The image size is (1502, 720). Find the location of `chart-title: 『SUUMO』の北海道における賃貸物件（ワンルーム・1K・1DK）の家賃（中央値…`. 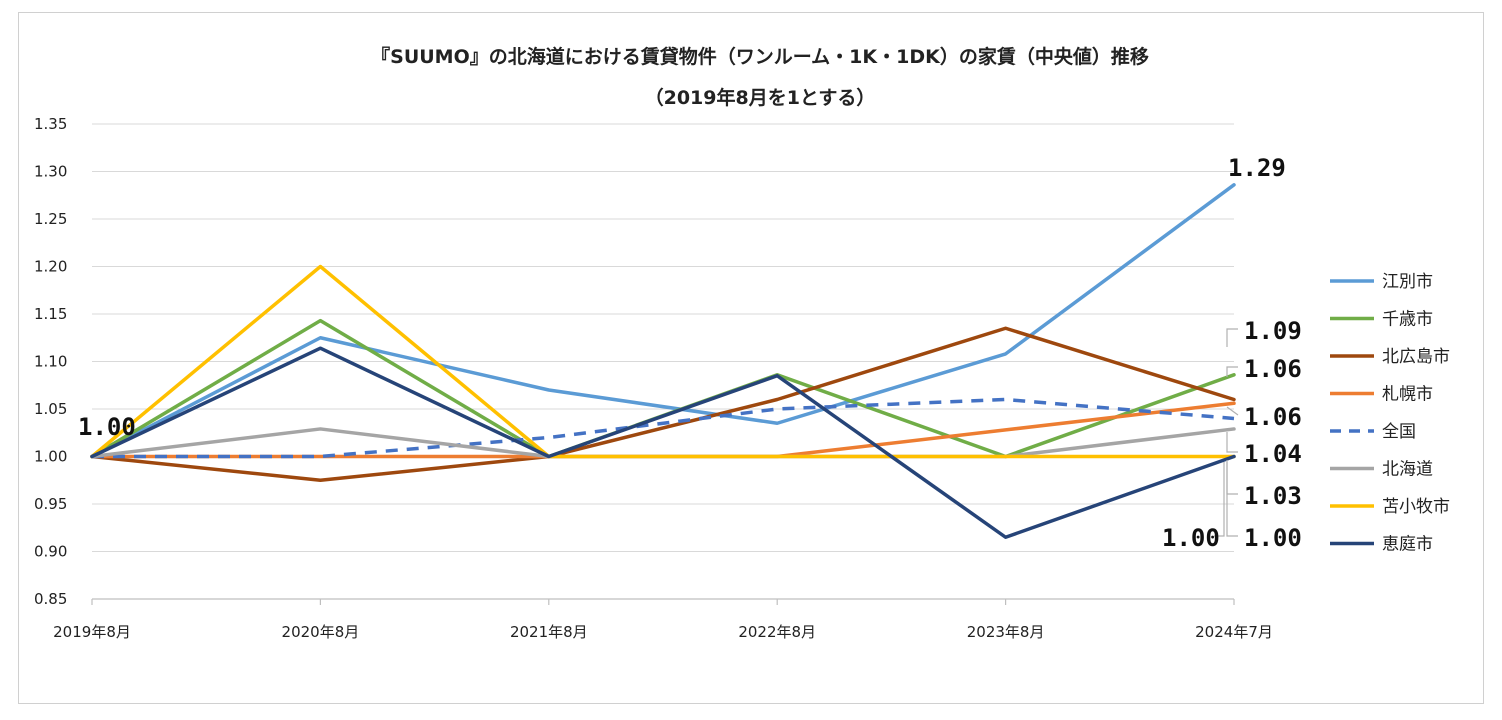

chart-title: 『SUUMO』の北海道における賃貸物件（ワンルーム・1K・1DK）の家賃（中央値… is located at coordinates (760, 56).